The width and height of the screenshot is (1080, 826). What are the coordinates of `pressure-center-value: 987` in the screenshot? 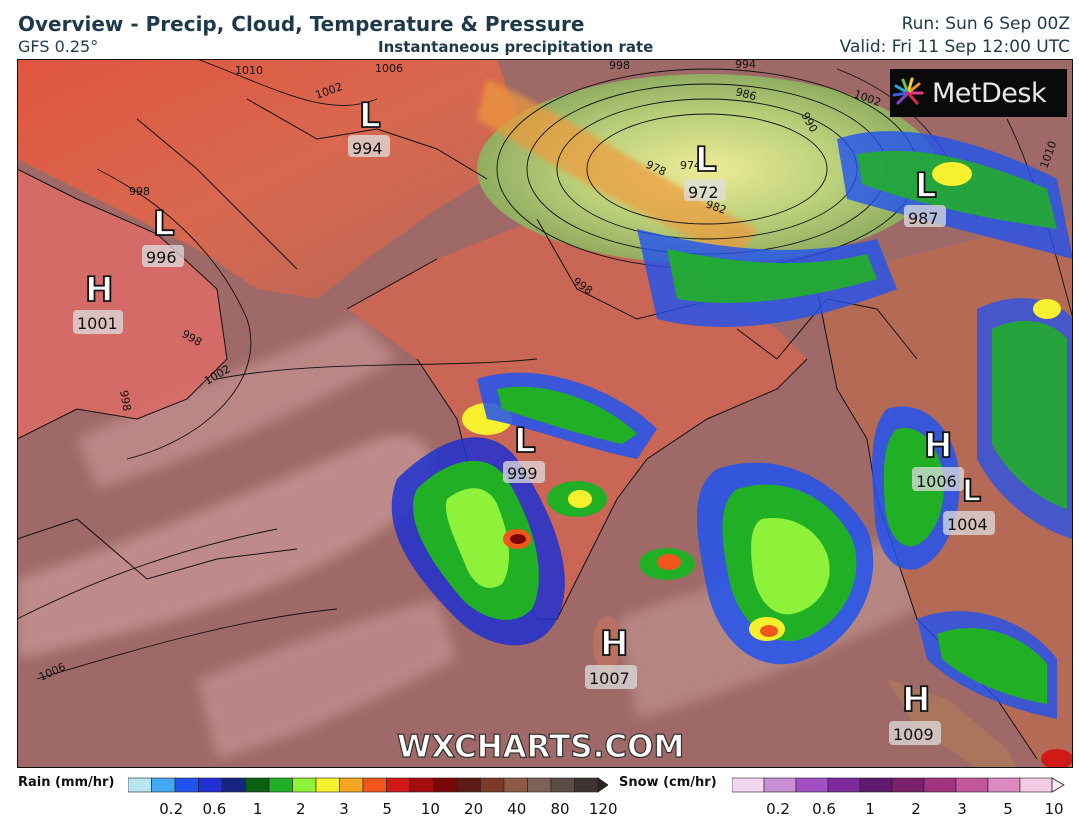 It's located at (923, 218).